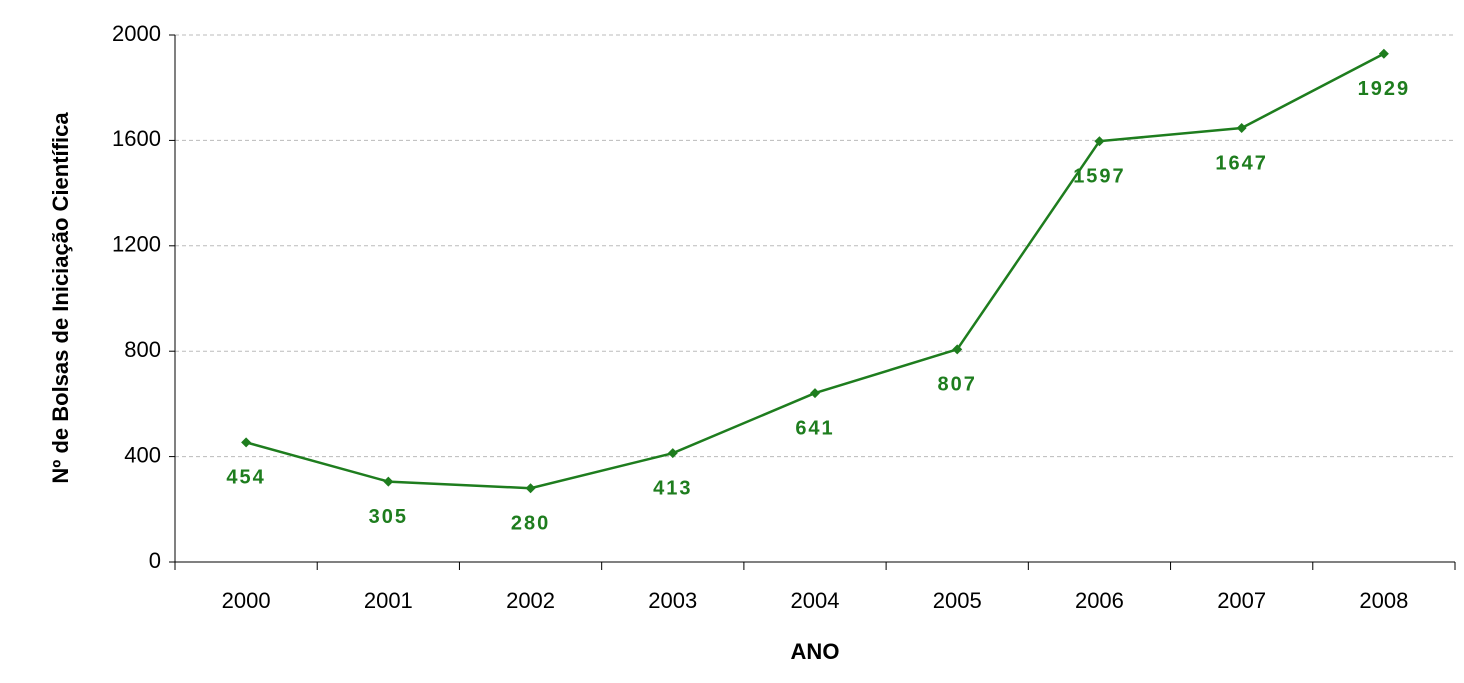 This screenshot has height=683, width=1464. Describe the element at coordinates (388, 600) in the screenshot. I see `x-tick-label: 2001` at that location.